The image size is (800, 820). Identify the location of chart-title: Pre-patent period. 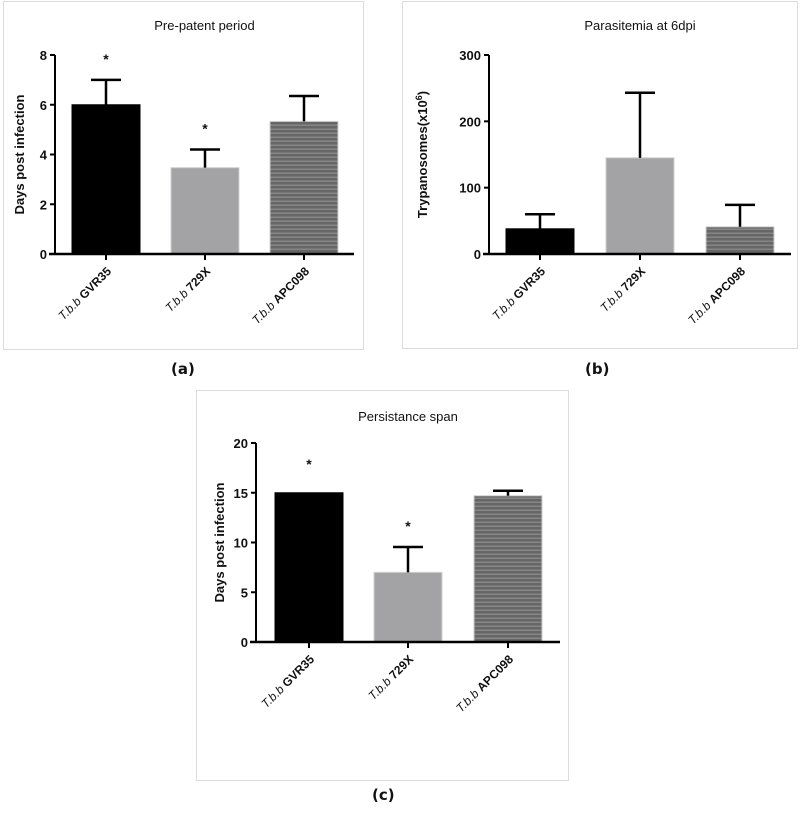
(204, 25).